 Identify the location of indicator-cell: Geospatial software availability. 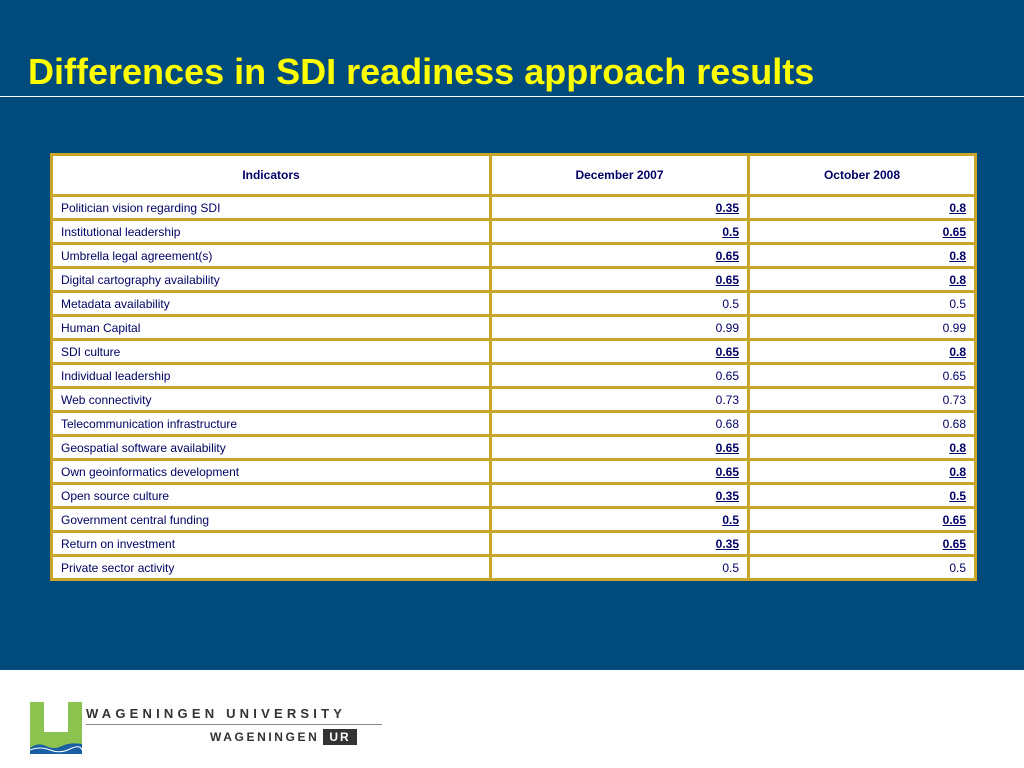
(271, 447).